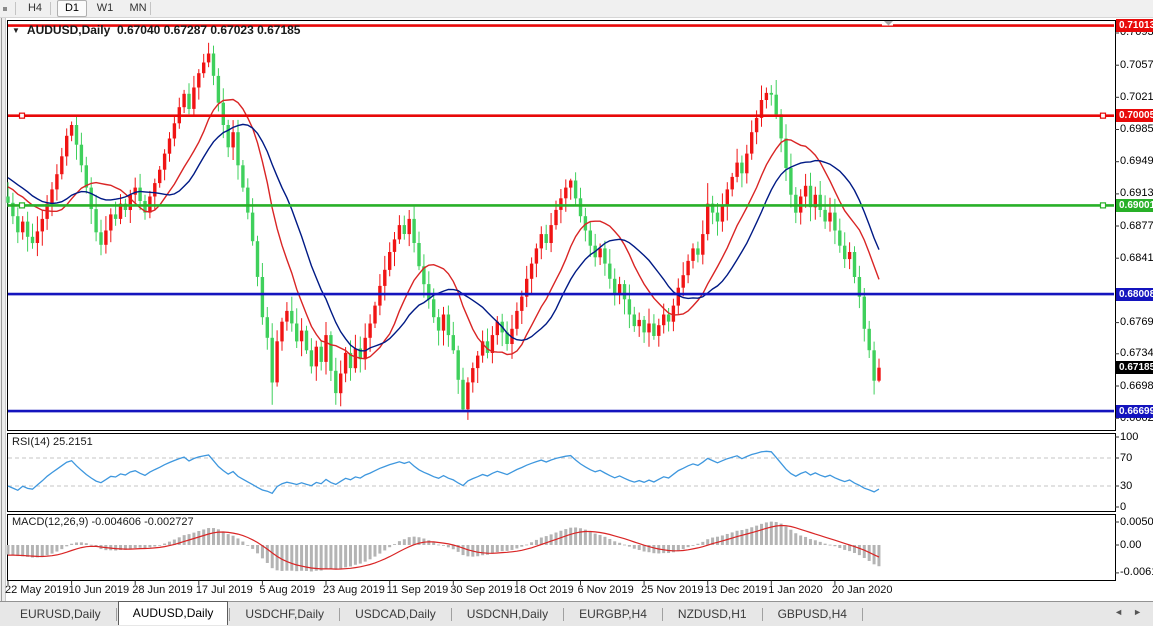 The image size is (1153, 626). I want to click on date-label: 10 Jun 2019, so click(99, 590).